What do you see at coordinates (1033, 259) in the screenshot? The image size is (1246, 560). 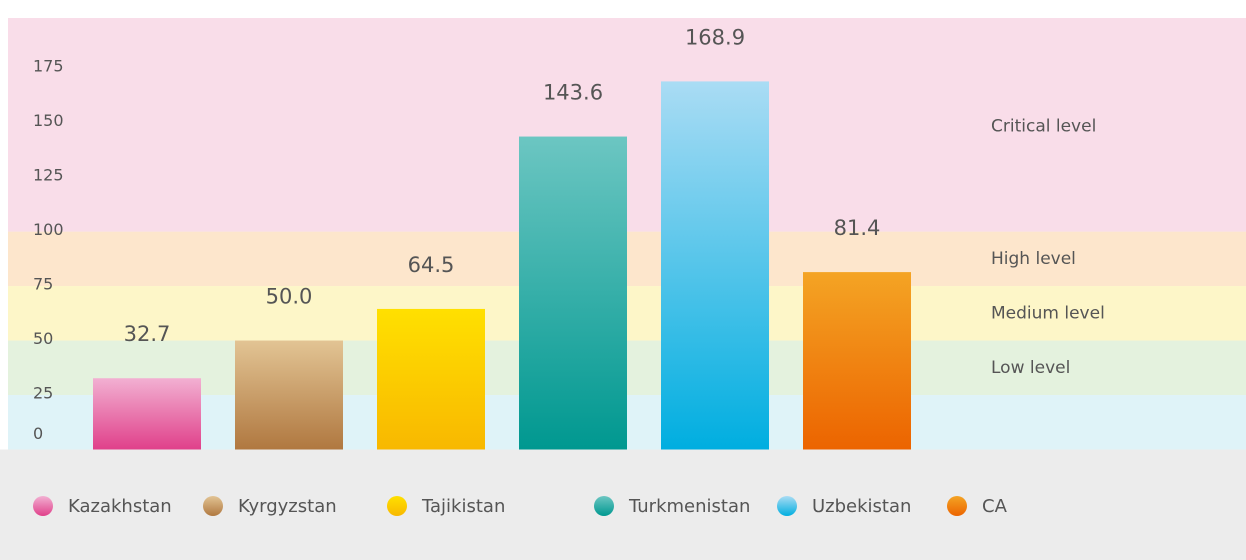 I see `level-label: High level` at bounding box center [1033, 259].